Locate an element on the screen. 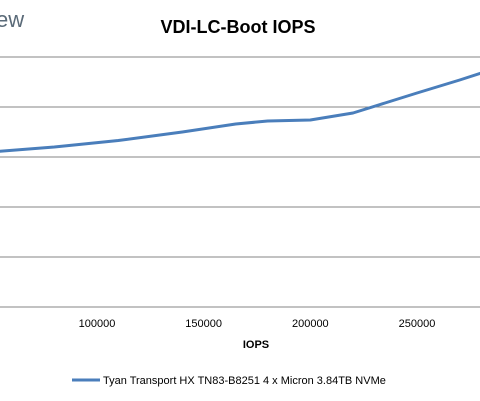  x-tick-label: 150000 is located at coordinates (203, 324).